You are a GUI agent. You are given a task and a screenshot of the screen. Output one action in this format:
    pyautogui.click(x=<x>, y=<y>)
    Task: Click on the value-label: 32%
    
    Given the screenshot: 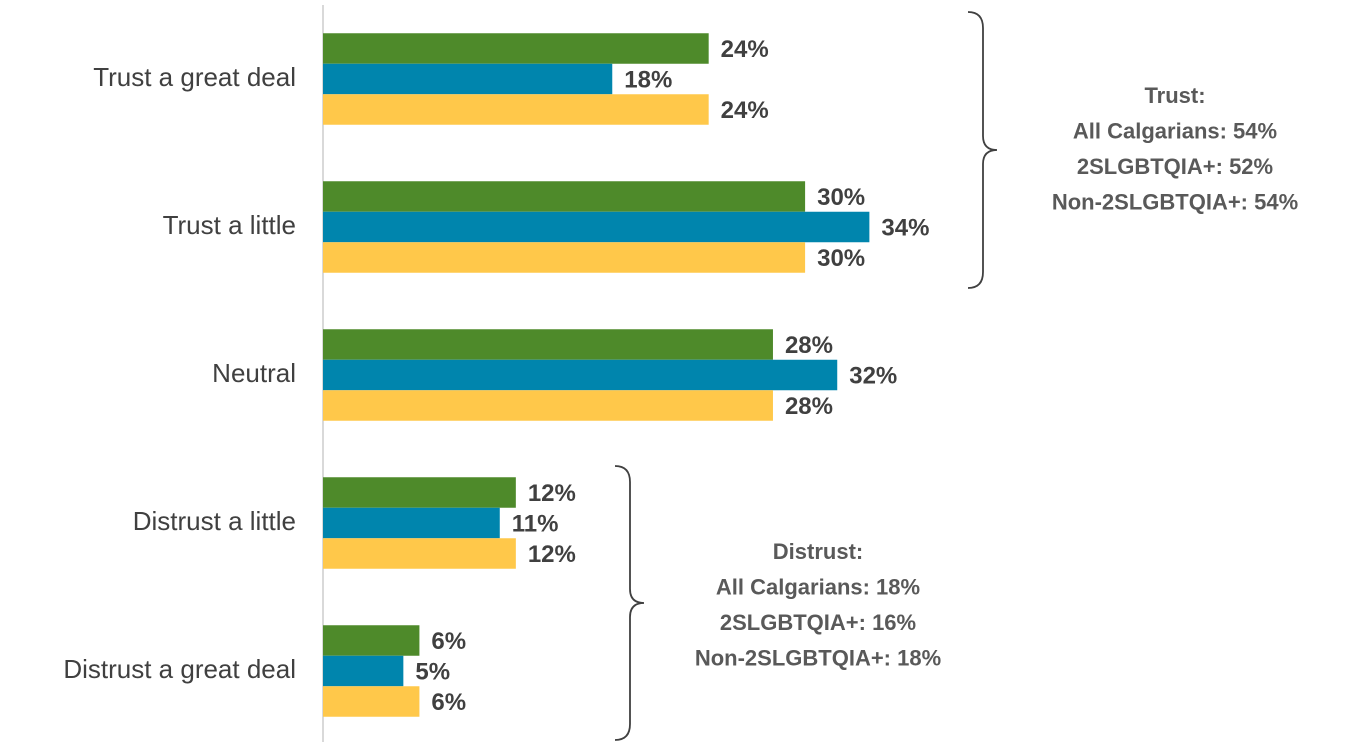 What is the action you would take?
    pyautogui.click(x=873, y=375)
    